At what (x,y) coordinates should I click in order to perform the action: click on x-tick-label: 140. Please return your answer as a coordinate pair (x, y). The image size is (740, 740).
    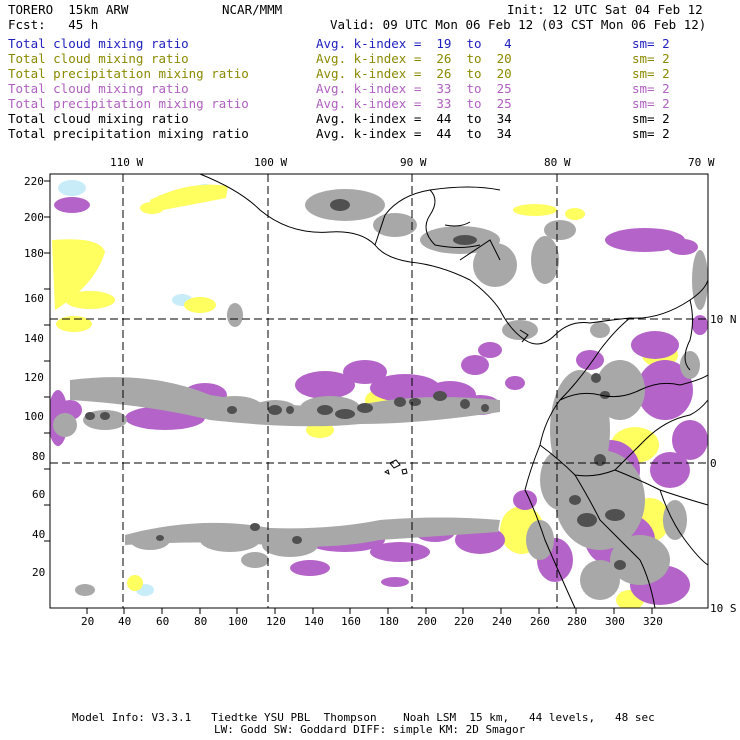
    Looking at the image, I should click on (314, 621).